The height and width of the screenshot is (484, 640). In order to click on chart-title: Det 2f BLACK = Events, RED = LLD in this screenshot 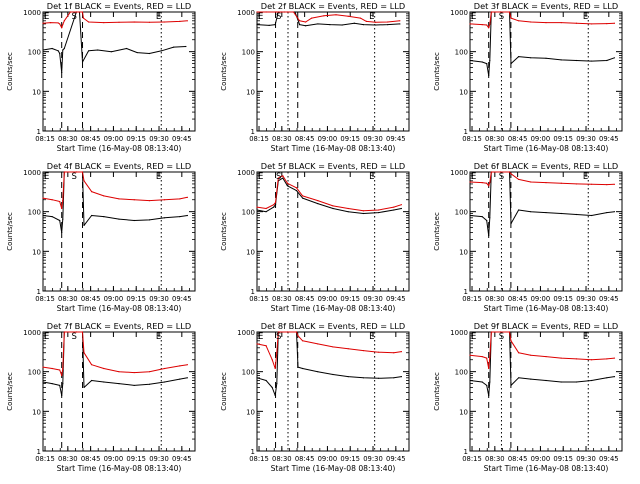, I will do `click(333, 6)`.